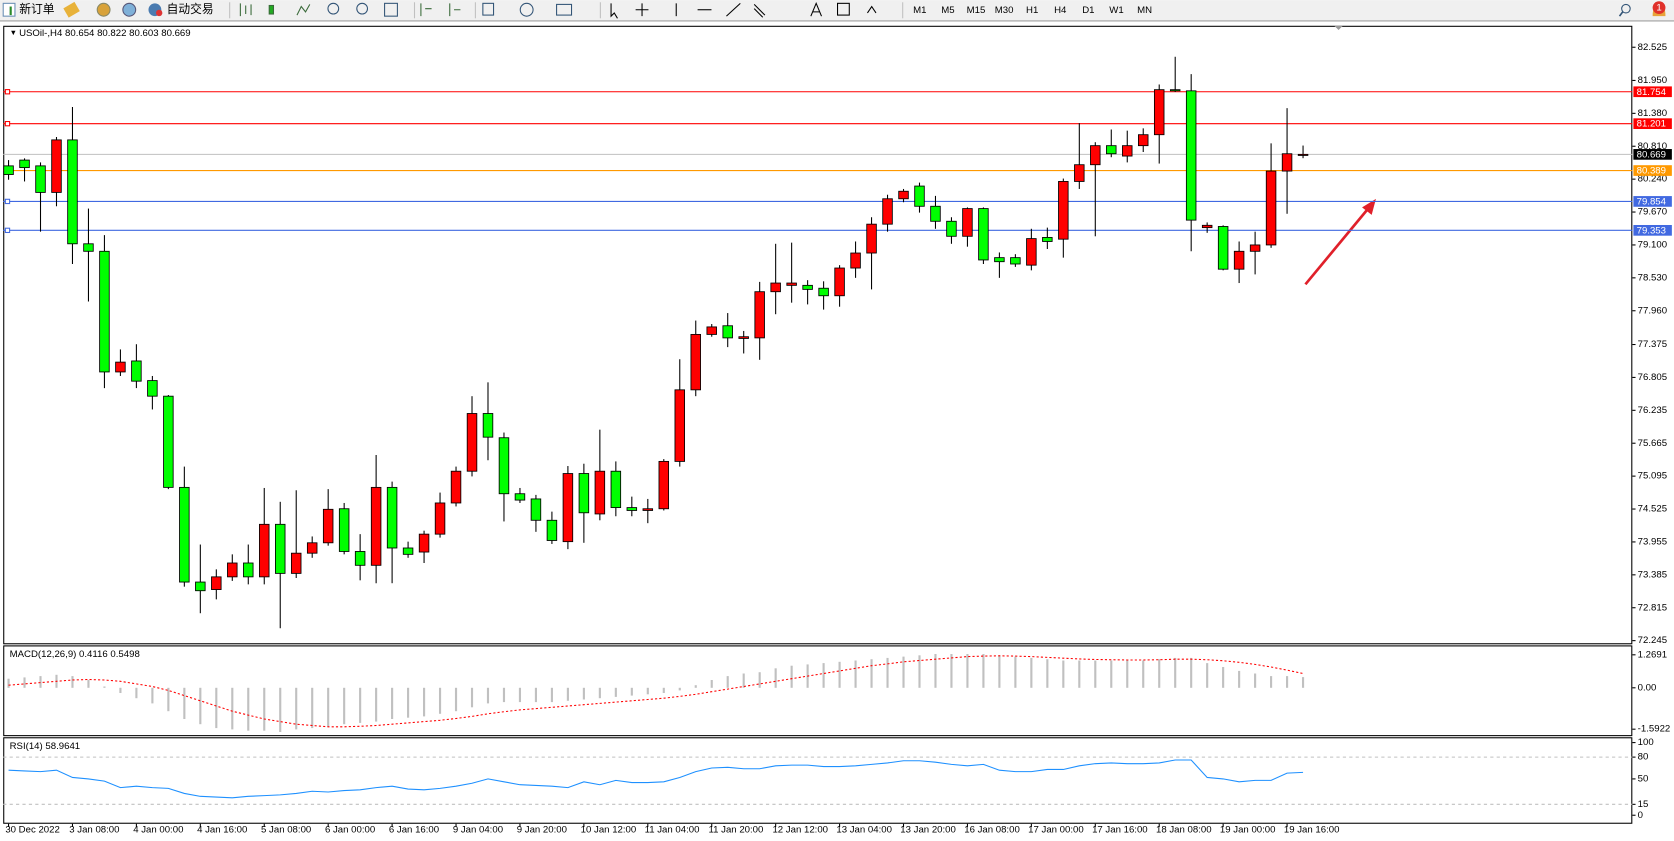  Describe the element at coordinates (1144, 10) in the screenshot. I see `timeframe-button: MN` at that location.